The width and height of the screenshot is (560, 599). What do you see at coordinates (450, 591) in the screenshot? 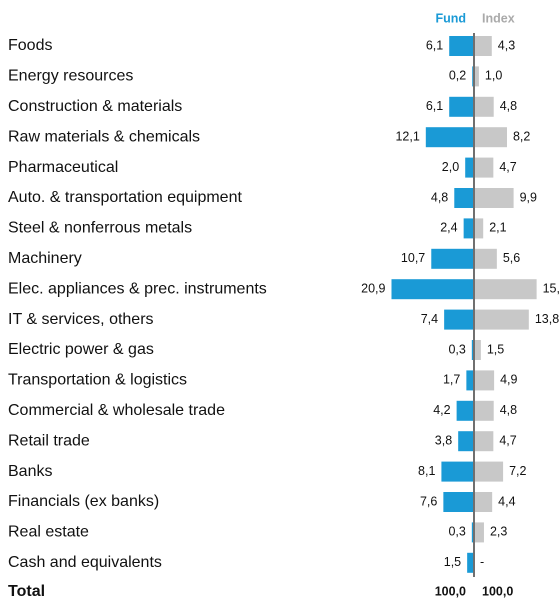
I see `total-fund: 100,0` at bounding box center [450, 591].